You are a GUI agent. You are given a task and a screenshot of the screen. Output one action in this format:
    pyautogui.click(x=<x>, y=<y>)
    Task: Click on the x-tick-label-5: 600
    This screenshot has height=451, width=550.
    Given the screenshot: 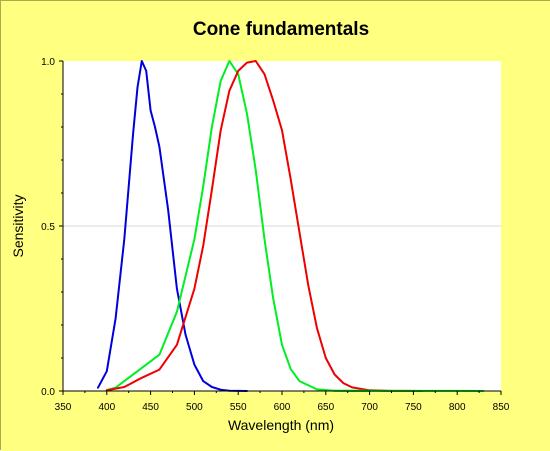 What is the action you would take?
    pyautogui.click(x=282, y=407)
    